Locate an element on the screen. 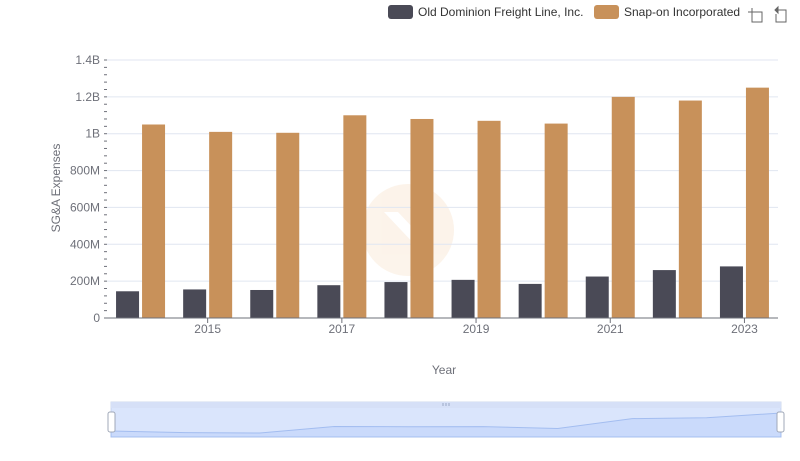  bar-snap-on-2022 is located at coordinates (690, 209).